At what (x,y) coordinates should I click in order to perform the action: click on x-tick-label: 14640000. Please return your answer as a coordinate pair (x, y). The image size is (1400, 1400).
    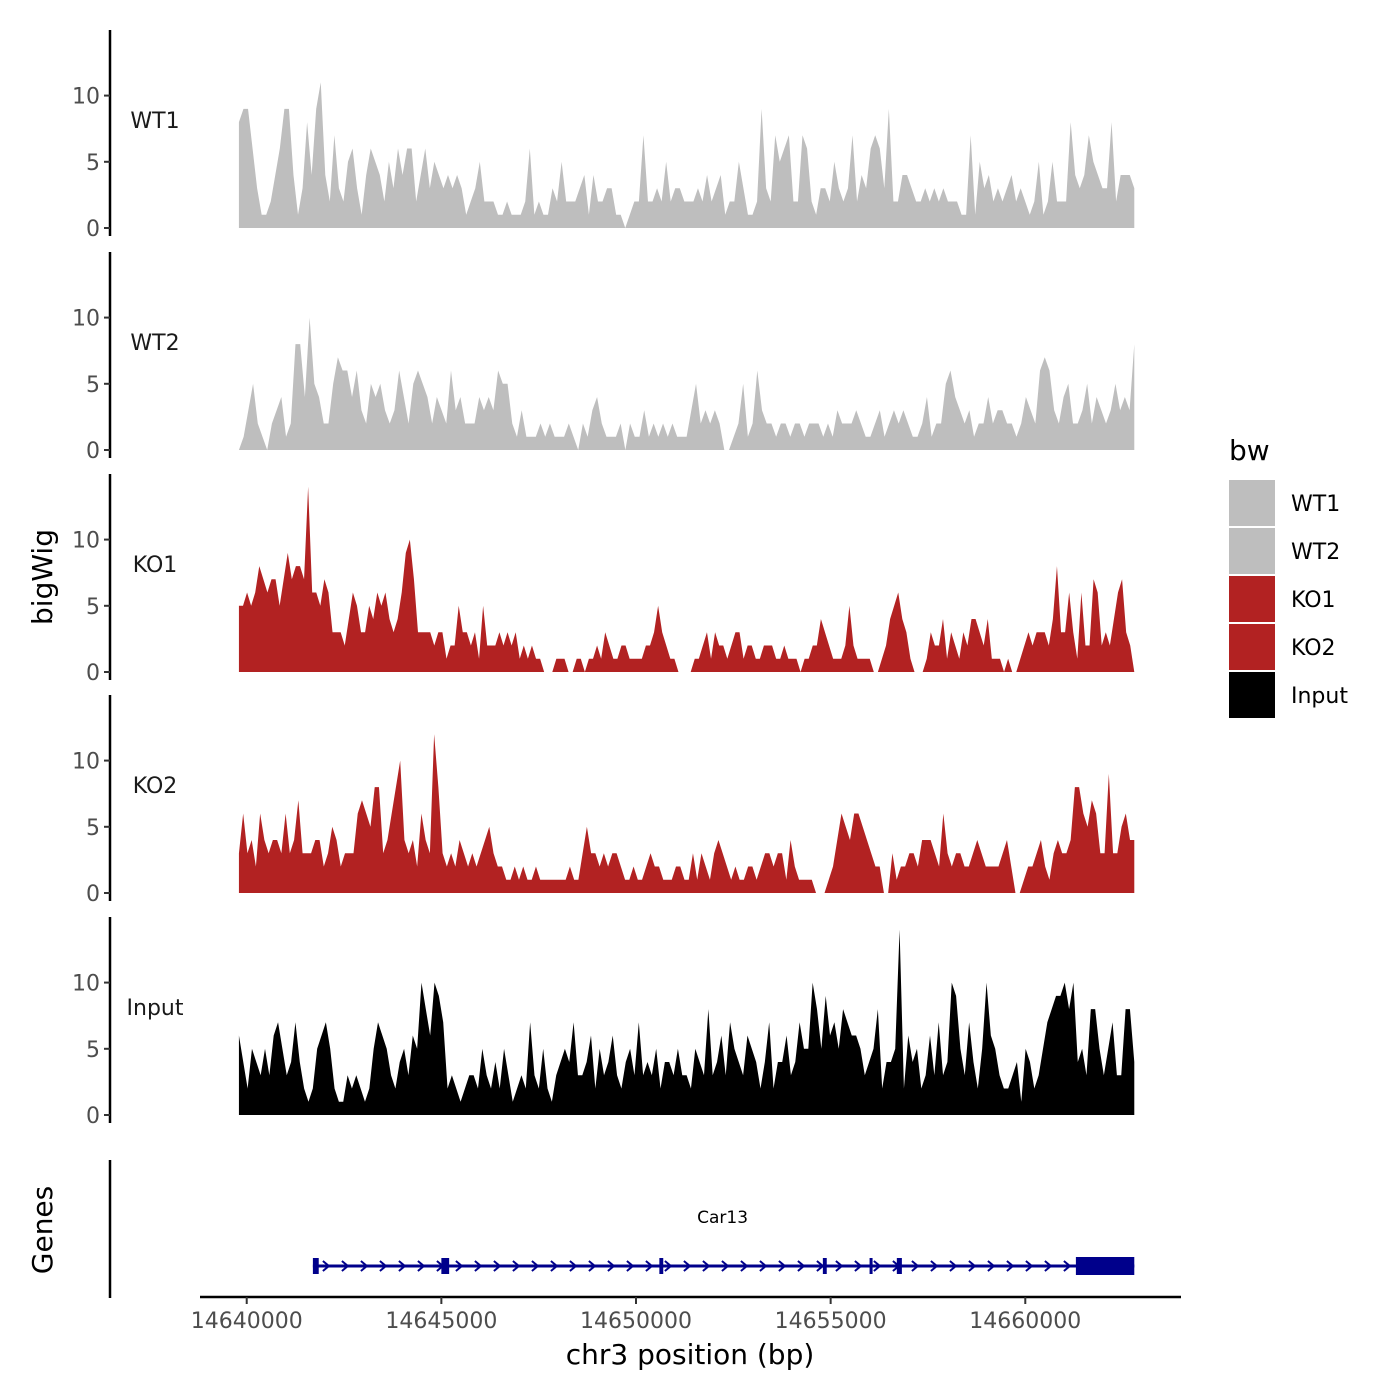
    Looking at the image, I should click on (247, 1321).